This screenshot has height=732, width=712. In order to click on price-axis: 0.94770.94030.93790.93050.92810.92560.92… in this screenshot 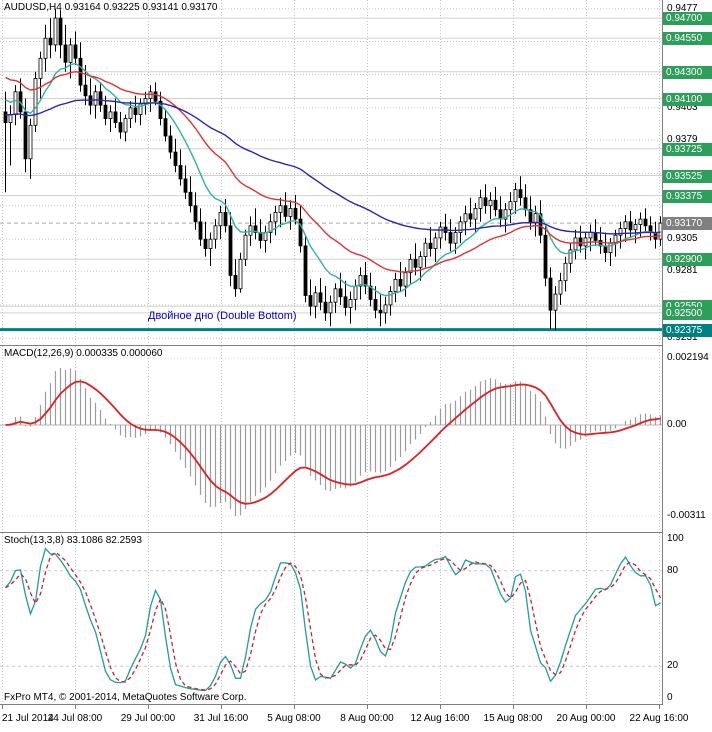, I will do `click(687, 352)`.